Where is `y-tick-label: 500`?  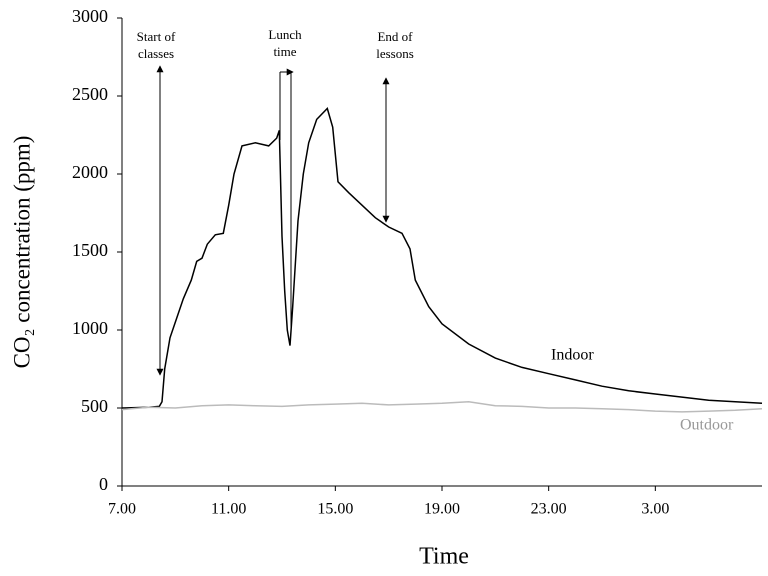 y-tick-label: 500 is located at coordinates (94, 406).